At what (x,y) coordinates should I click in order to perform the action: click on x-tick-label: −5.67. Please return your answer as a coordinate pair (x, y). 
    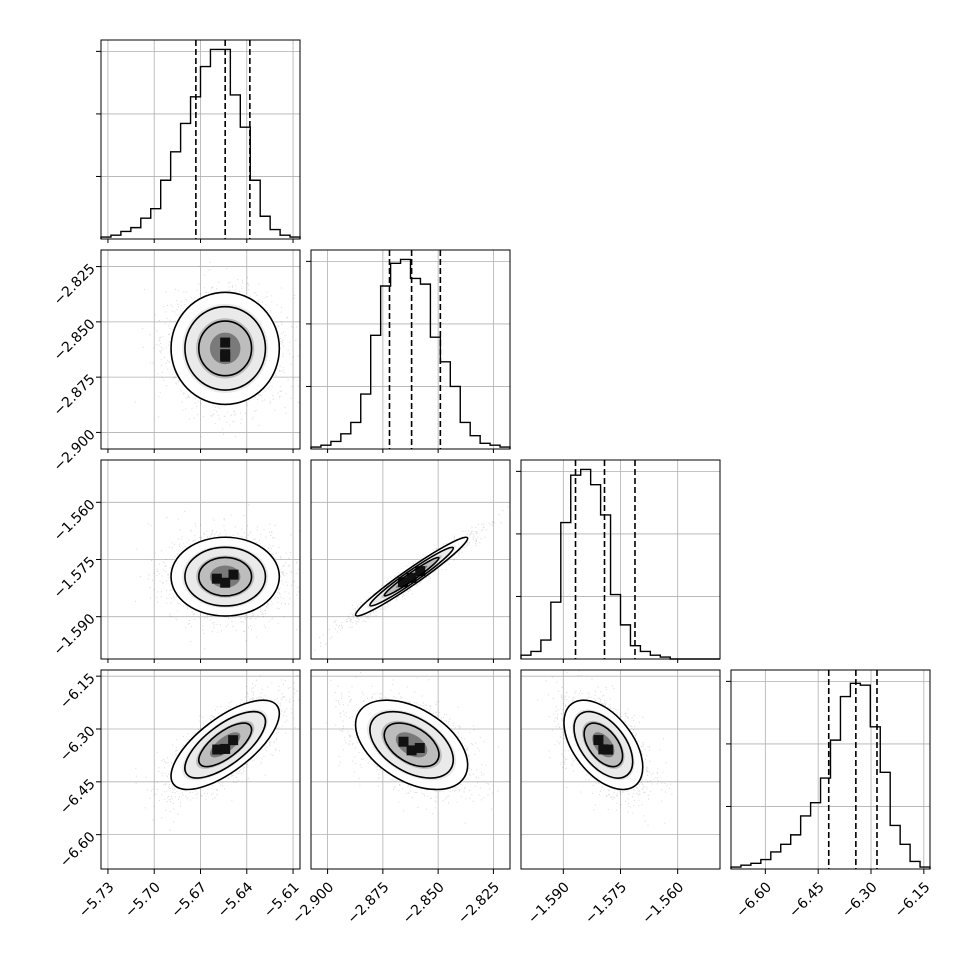
    Looking at the image, I should click on (189, 900).